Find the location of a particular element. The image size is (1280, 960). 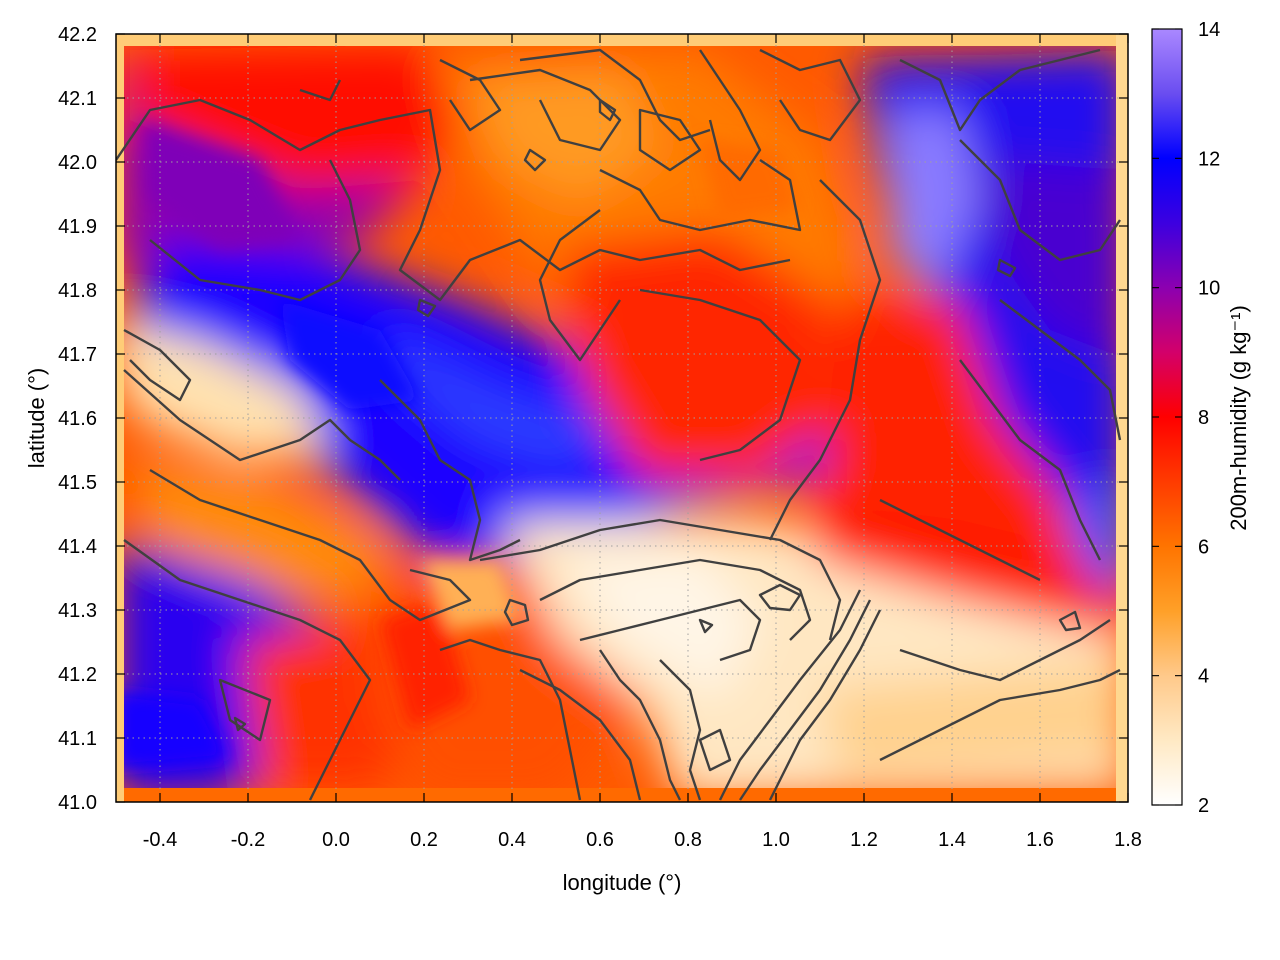

bottom-boundary-strip is located at coordinates (622, 795).